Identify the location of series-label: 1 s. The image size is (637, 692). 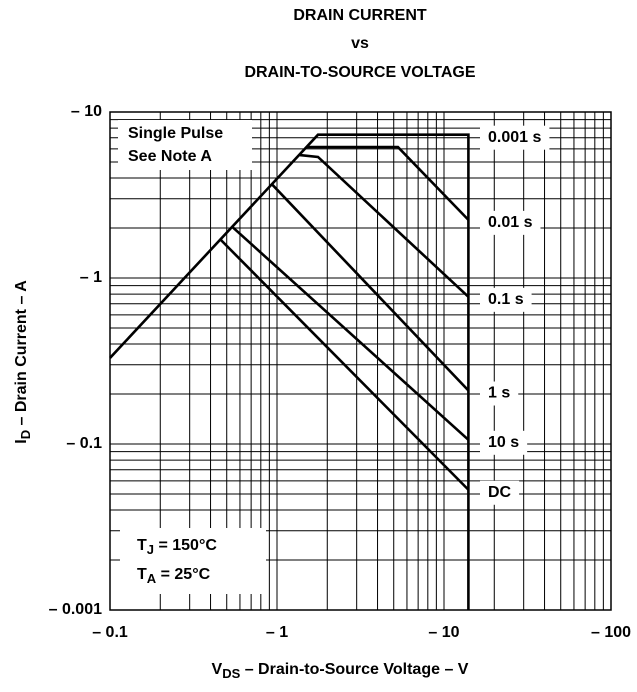
(499, 393).